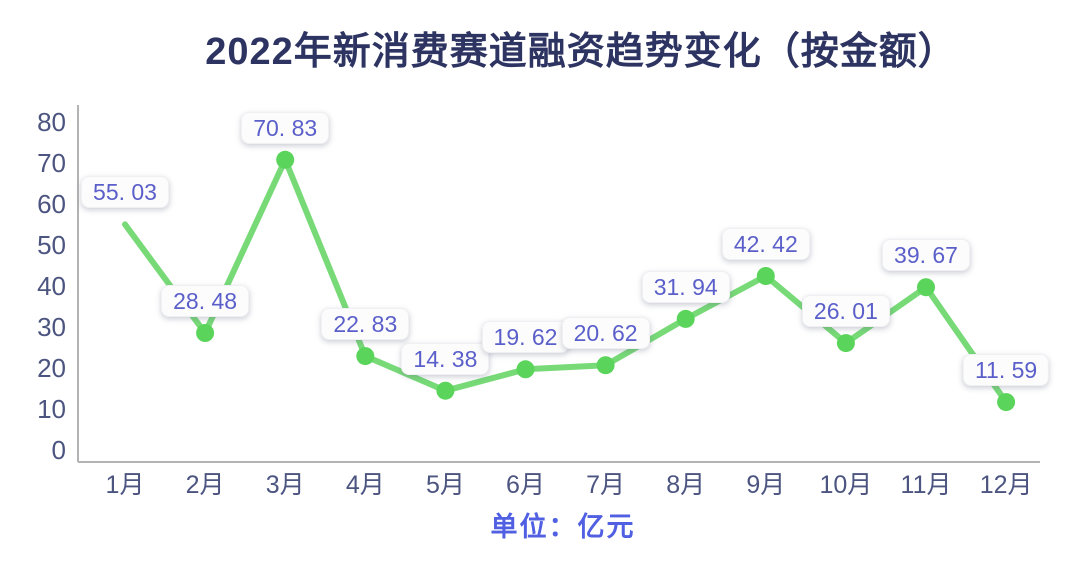 The width and height of the screenshot is (1080, 581). Describe the element at coordinates (605, 365) in the screenshot. I see `data-point-7月` at that location.